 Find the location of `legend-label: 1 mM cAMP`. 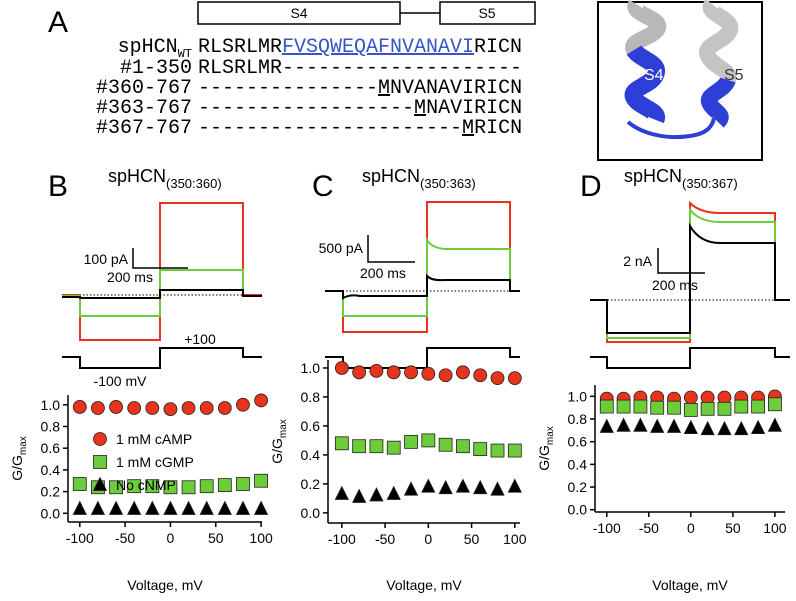

legend-label: 1 mM cAMP is located at coordinates (154, 439).